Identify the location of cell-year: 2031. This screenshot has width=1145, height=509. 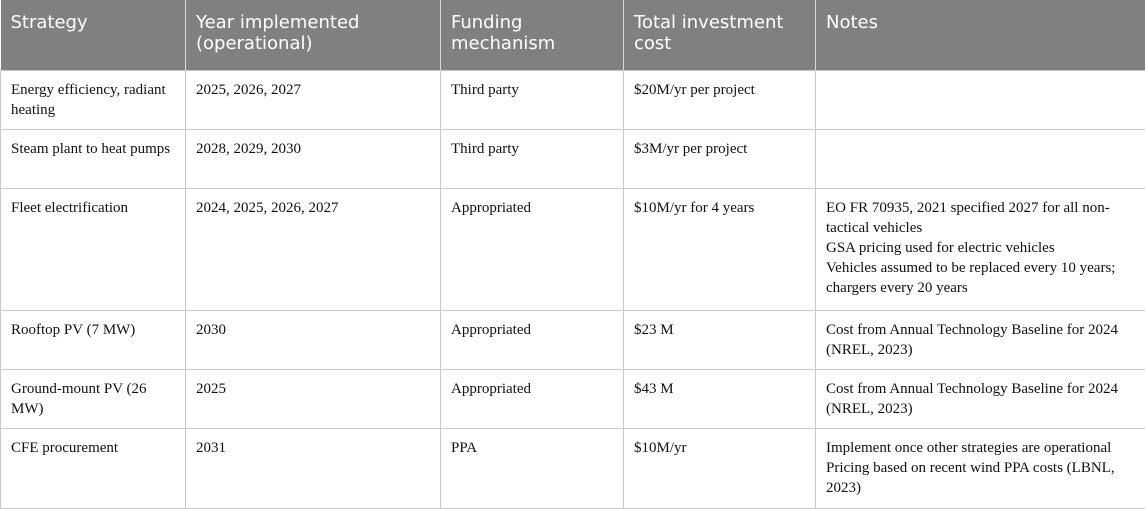
(313, 468).